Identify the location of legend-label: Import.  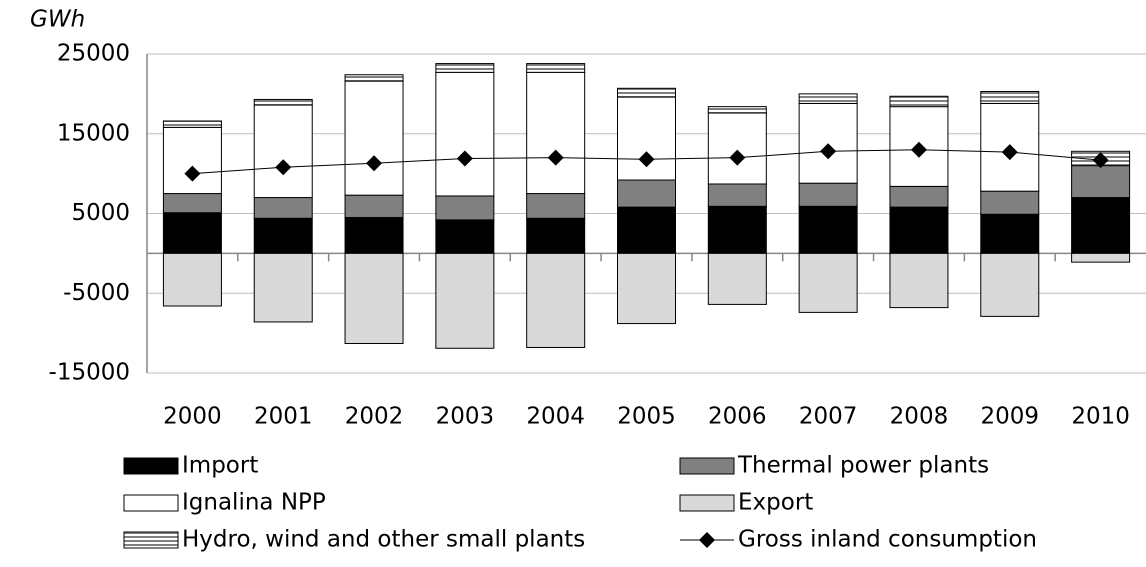
(220, 466).